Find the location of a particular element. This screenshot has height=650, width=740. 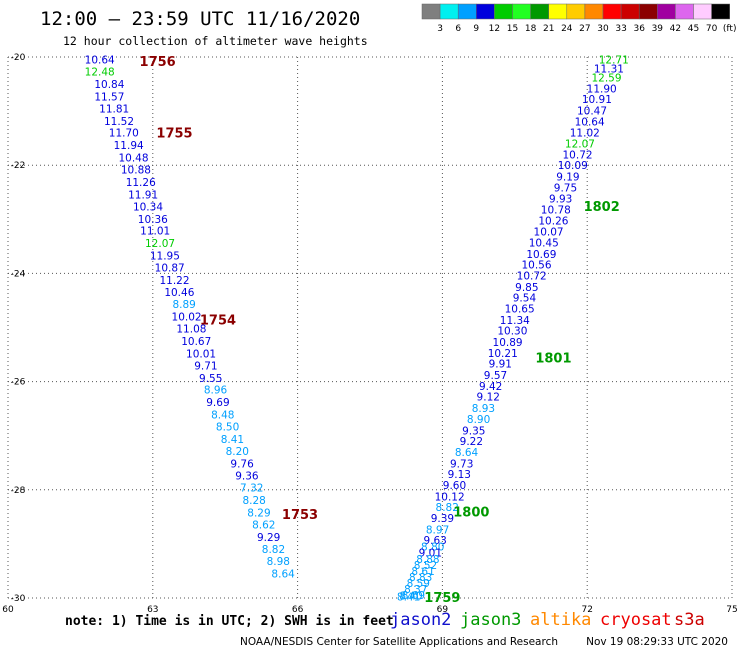

data-point-label: 10.87 is located at coordinates (170, 268).